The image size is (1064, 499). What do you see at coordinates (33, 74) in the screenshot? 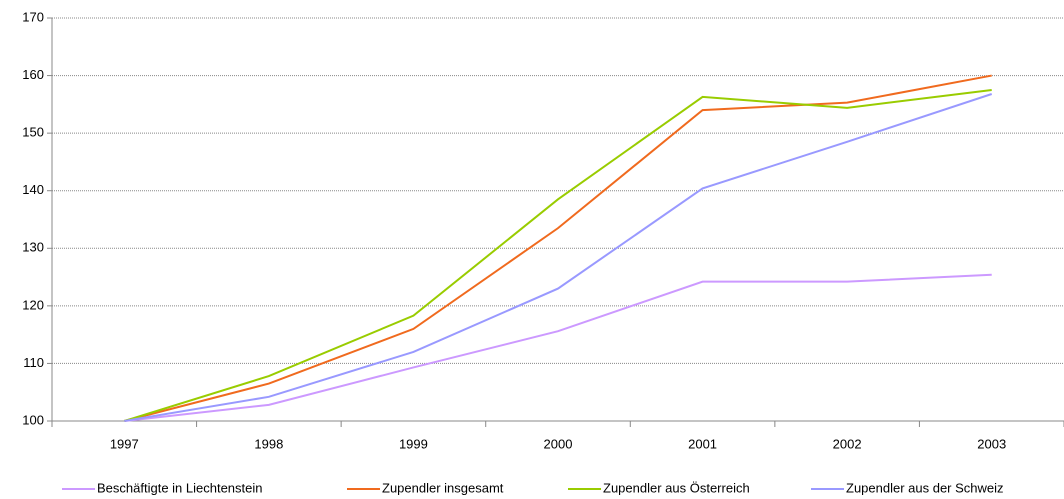
I see `y-tick-label: 160` at bounding box center [33, 74].